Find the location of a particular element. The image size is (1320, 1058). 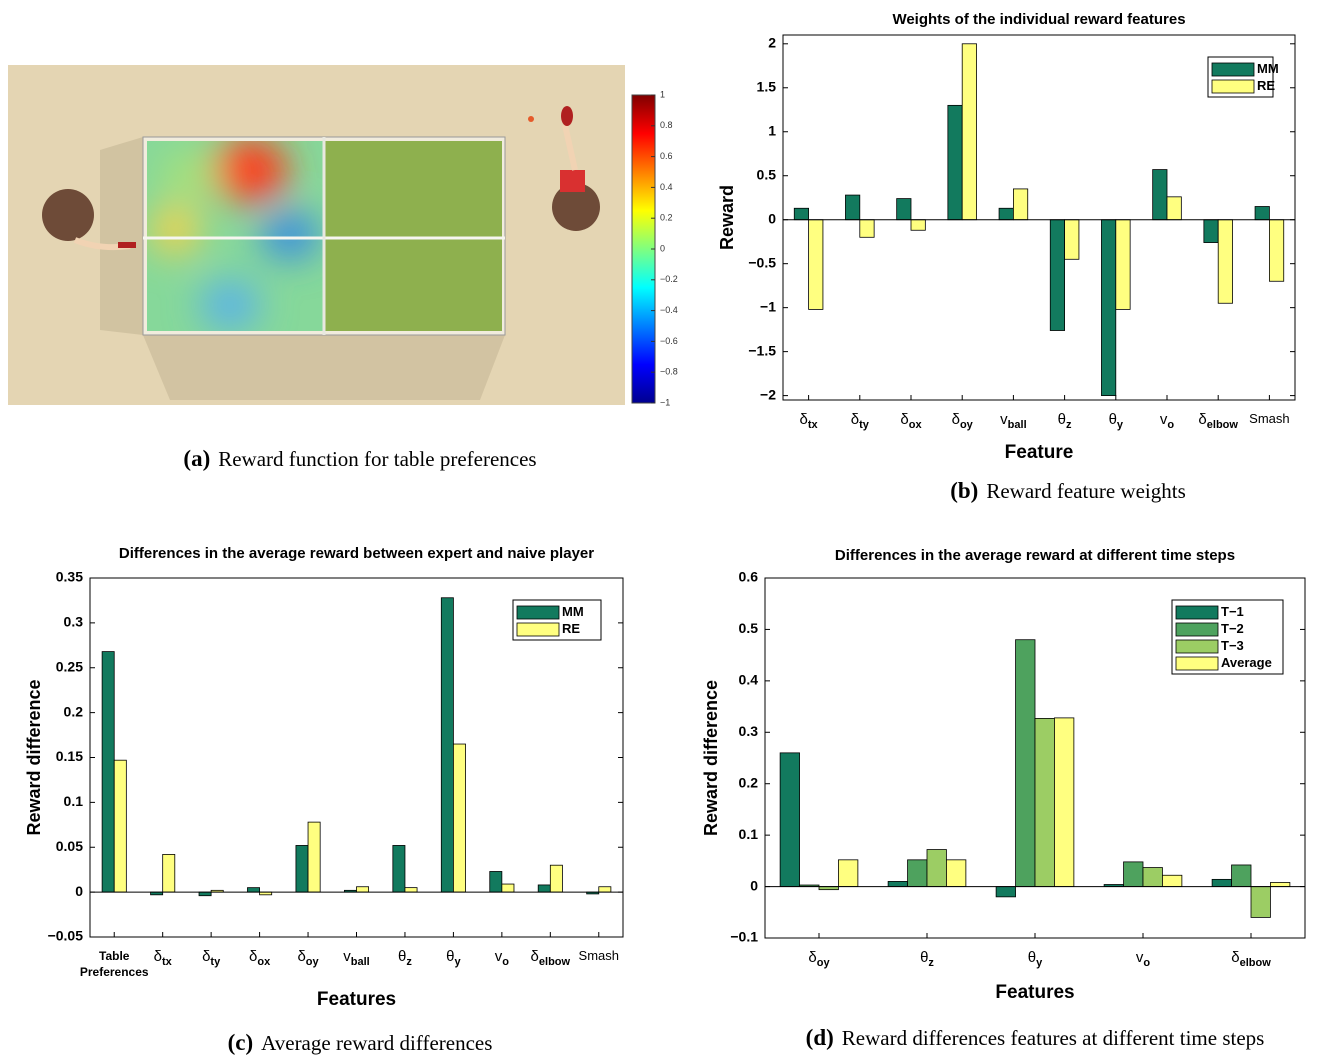

y-tick-label: −0.1 is located at coordinates (744, 937).